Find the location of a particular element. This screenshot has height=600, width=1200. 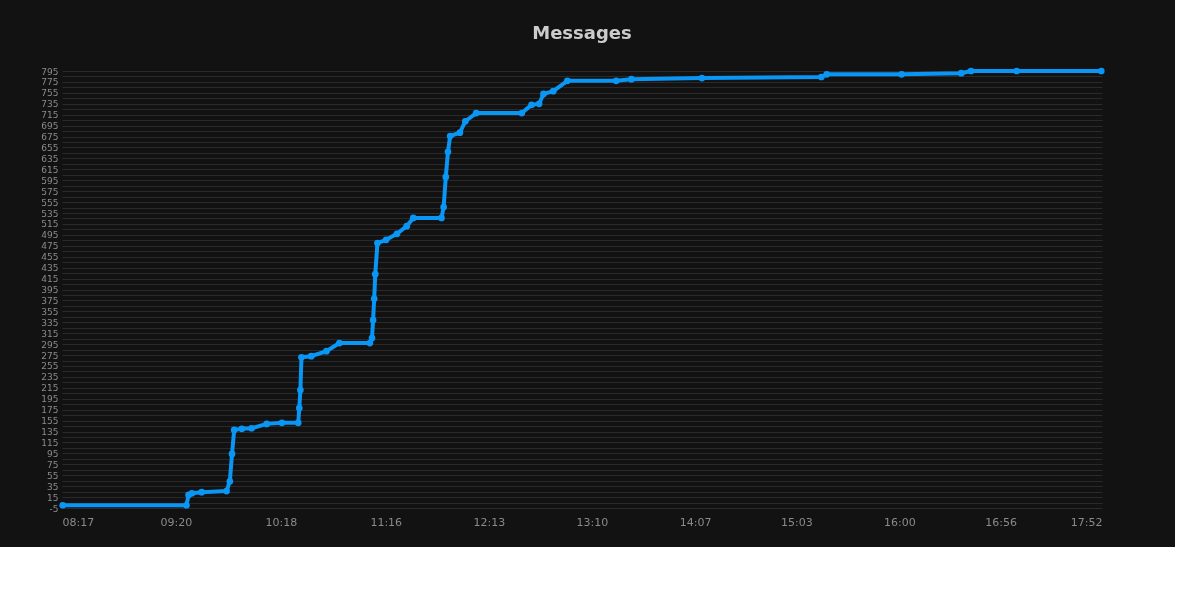

y-tick-label: 795 is located at coordinates (50, 71).